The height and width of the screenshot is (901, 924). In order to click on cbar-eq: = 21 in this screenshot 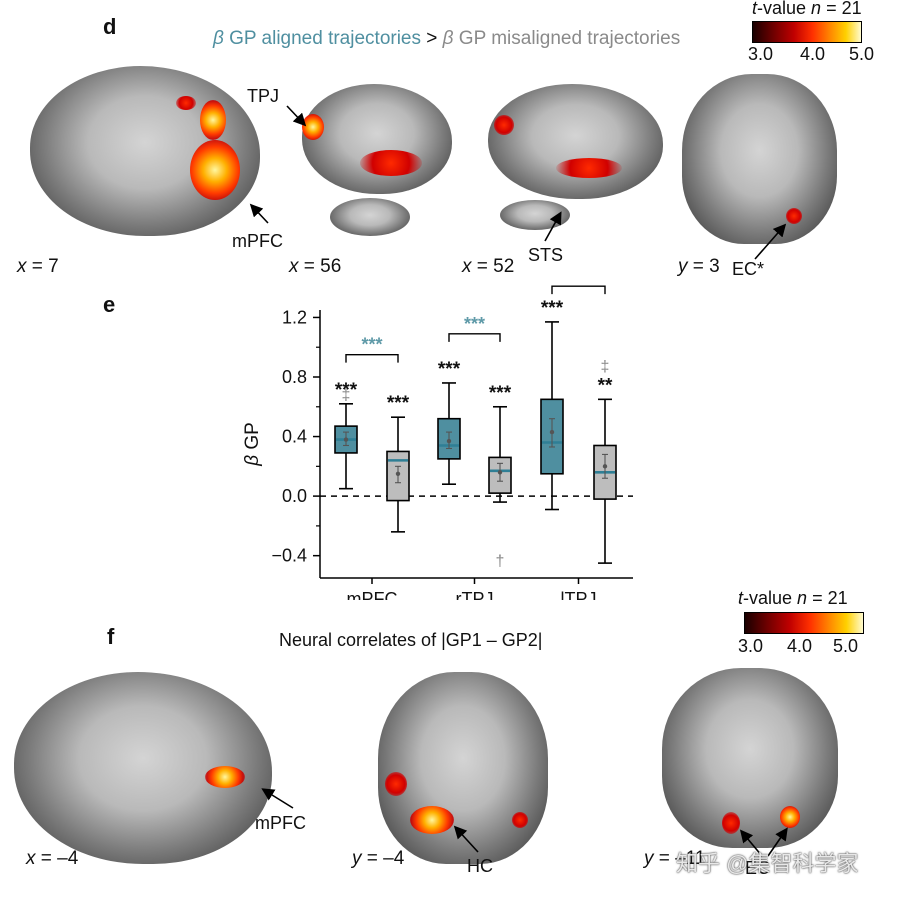, I will do `click(841, 9)`.